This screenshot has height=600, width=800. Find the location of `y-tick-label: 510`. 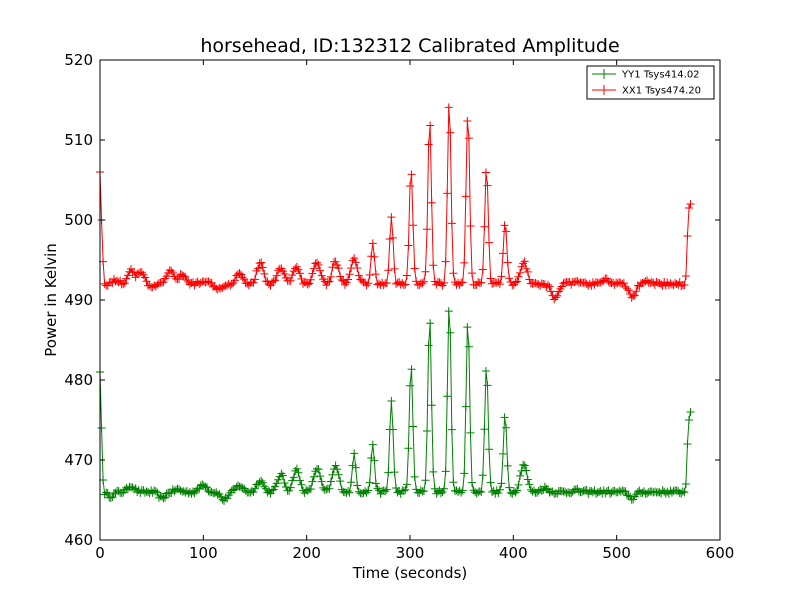

y-tick-label: 510 is located at coordinates (78, 140).